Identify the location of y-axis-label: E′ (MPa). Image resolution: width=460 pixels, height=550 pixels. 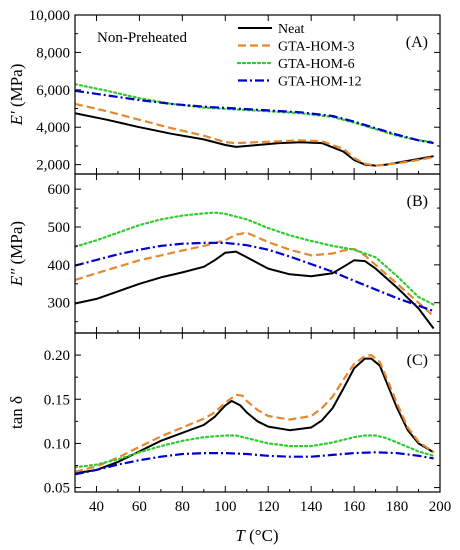
(16, 95).